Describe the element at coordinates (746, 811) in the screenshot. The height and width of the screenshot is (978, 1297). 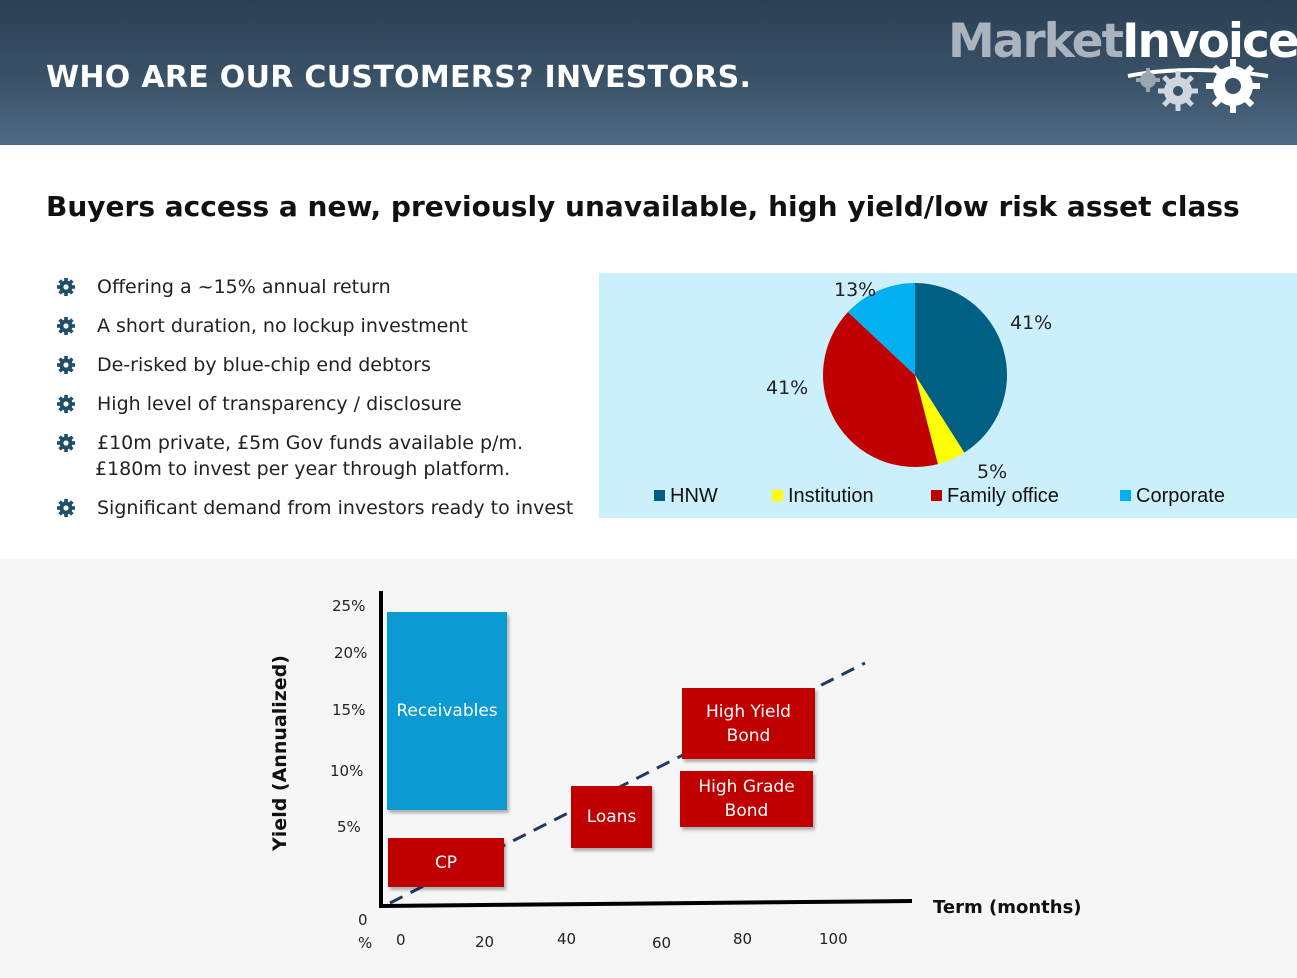
I see `high-grade-bond-label-line2: Bond` at that location.